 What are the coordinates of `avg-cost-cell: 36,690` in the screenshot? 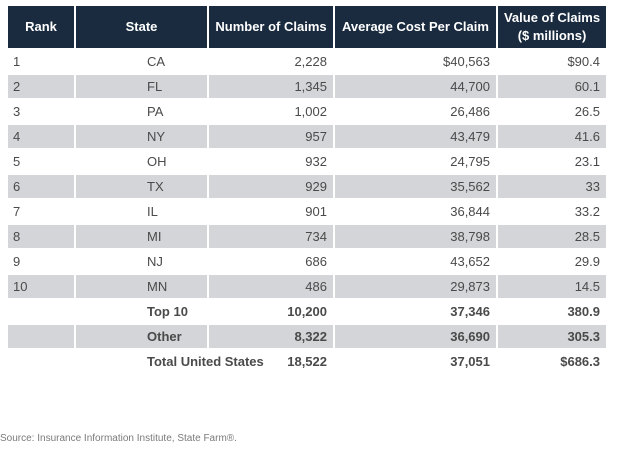 It's located at (414, 335).